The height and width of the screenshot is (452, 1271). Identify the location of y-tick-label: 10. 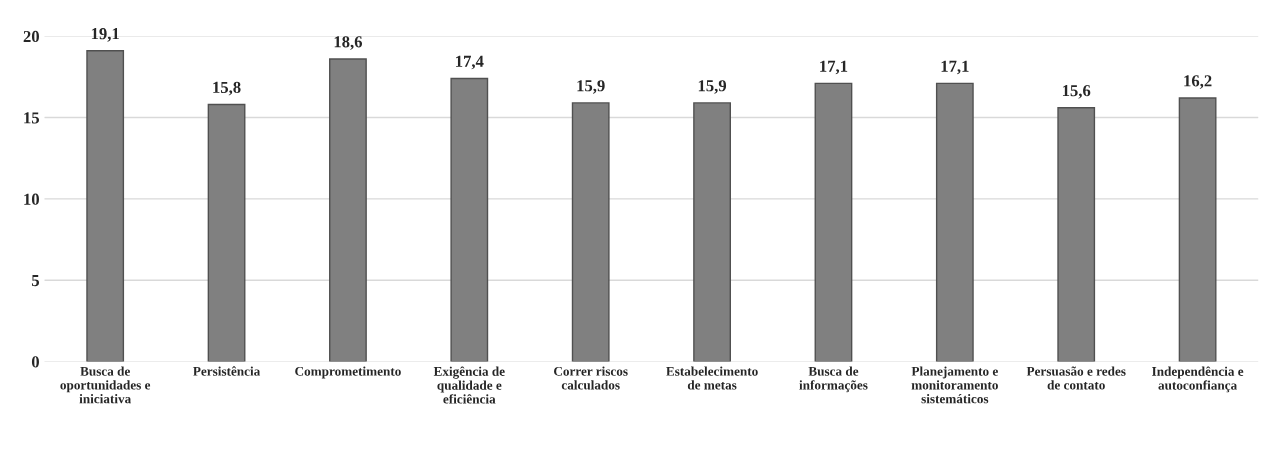
(31, 199).